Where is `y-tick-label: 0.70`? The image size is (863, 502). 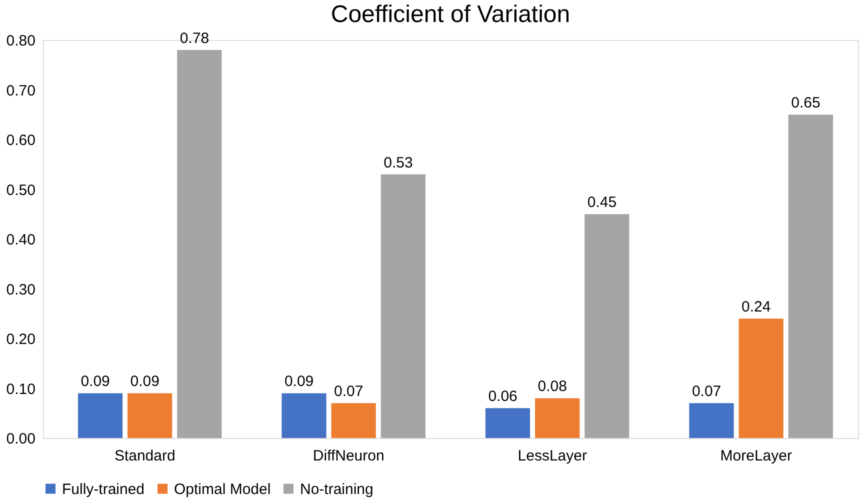 y-tick-label: 0.70 is located at coordinates (21, 91).